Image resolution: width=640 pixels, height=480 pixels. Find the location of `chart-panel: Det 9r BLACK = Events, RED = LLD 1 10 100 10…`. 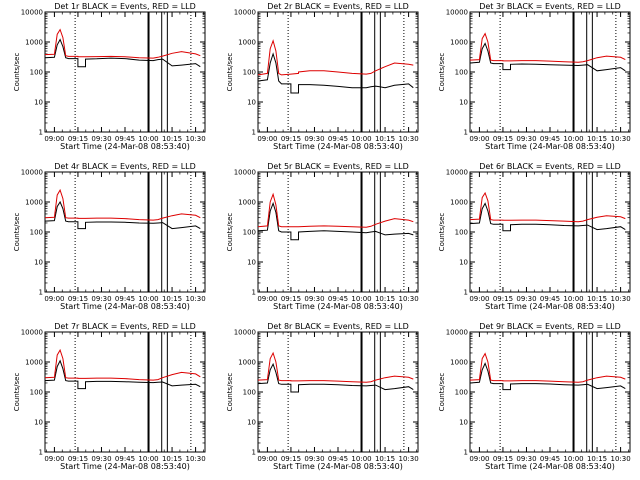

chart-panel: Det 9r BLACK = Events, RED = LLD 1 10 100 10… is located at coordinates (534, 396).